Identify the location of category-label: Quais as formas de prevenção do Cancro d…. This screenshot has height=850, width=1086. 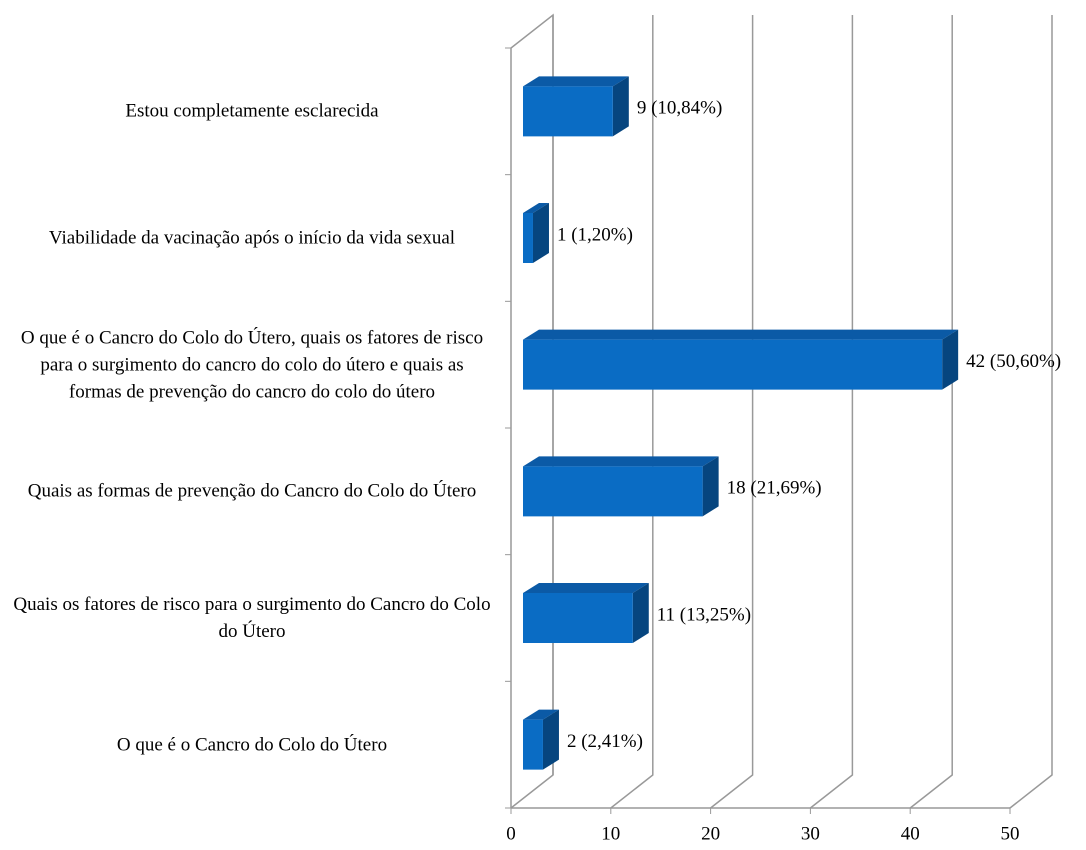
(252, 491).